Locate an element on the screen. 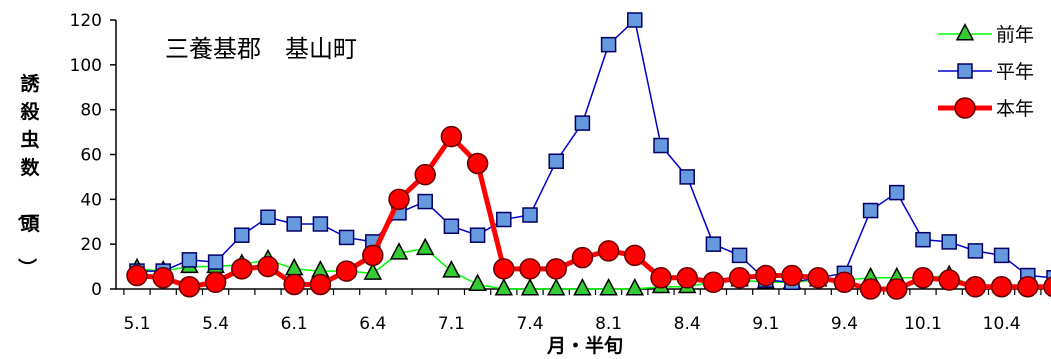 Image resolution: width=1051 pixels, height=359 pixels. y-tick-label: 80 is located at coordinates (91, 111).